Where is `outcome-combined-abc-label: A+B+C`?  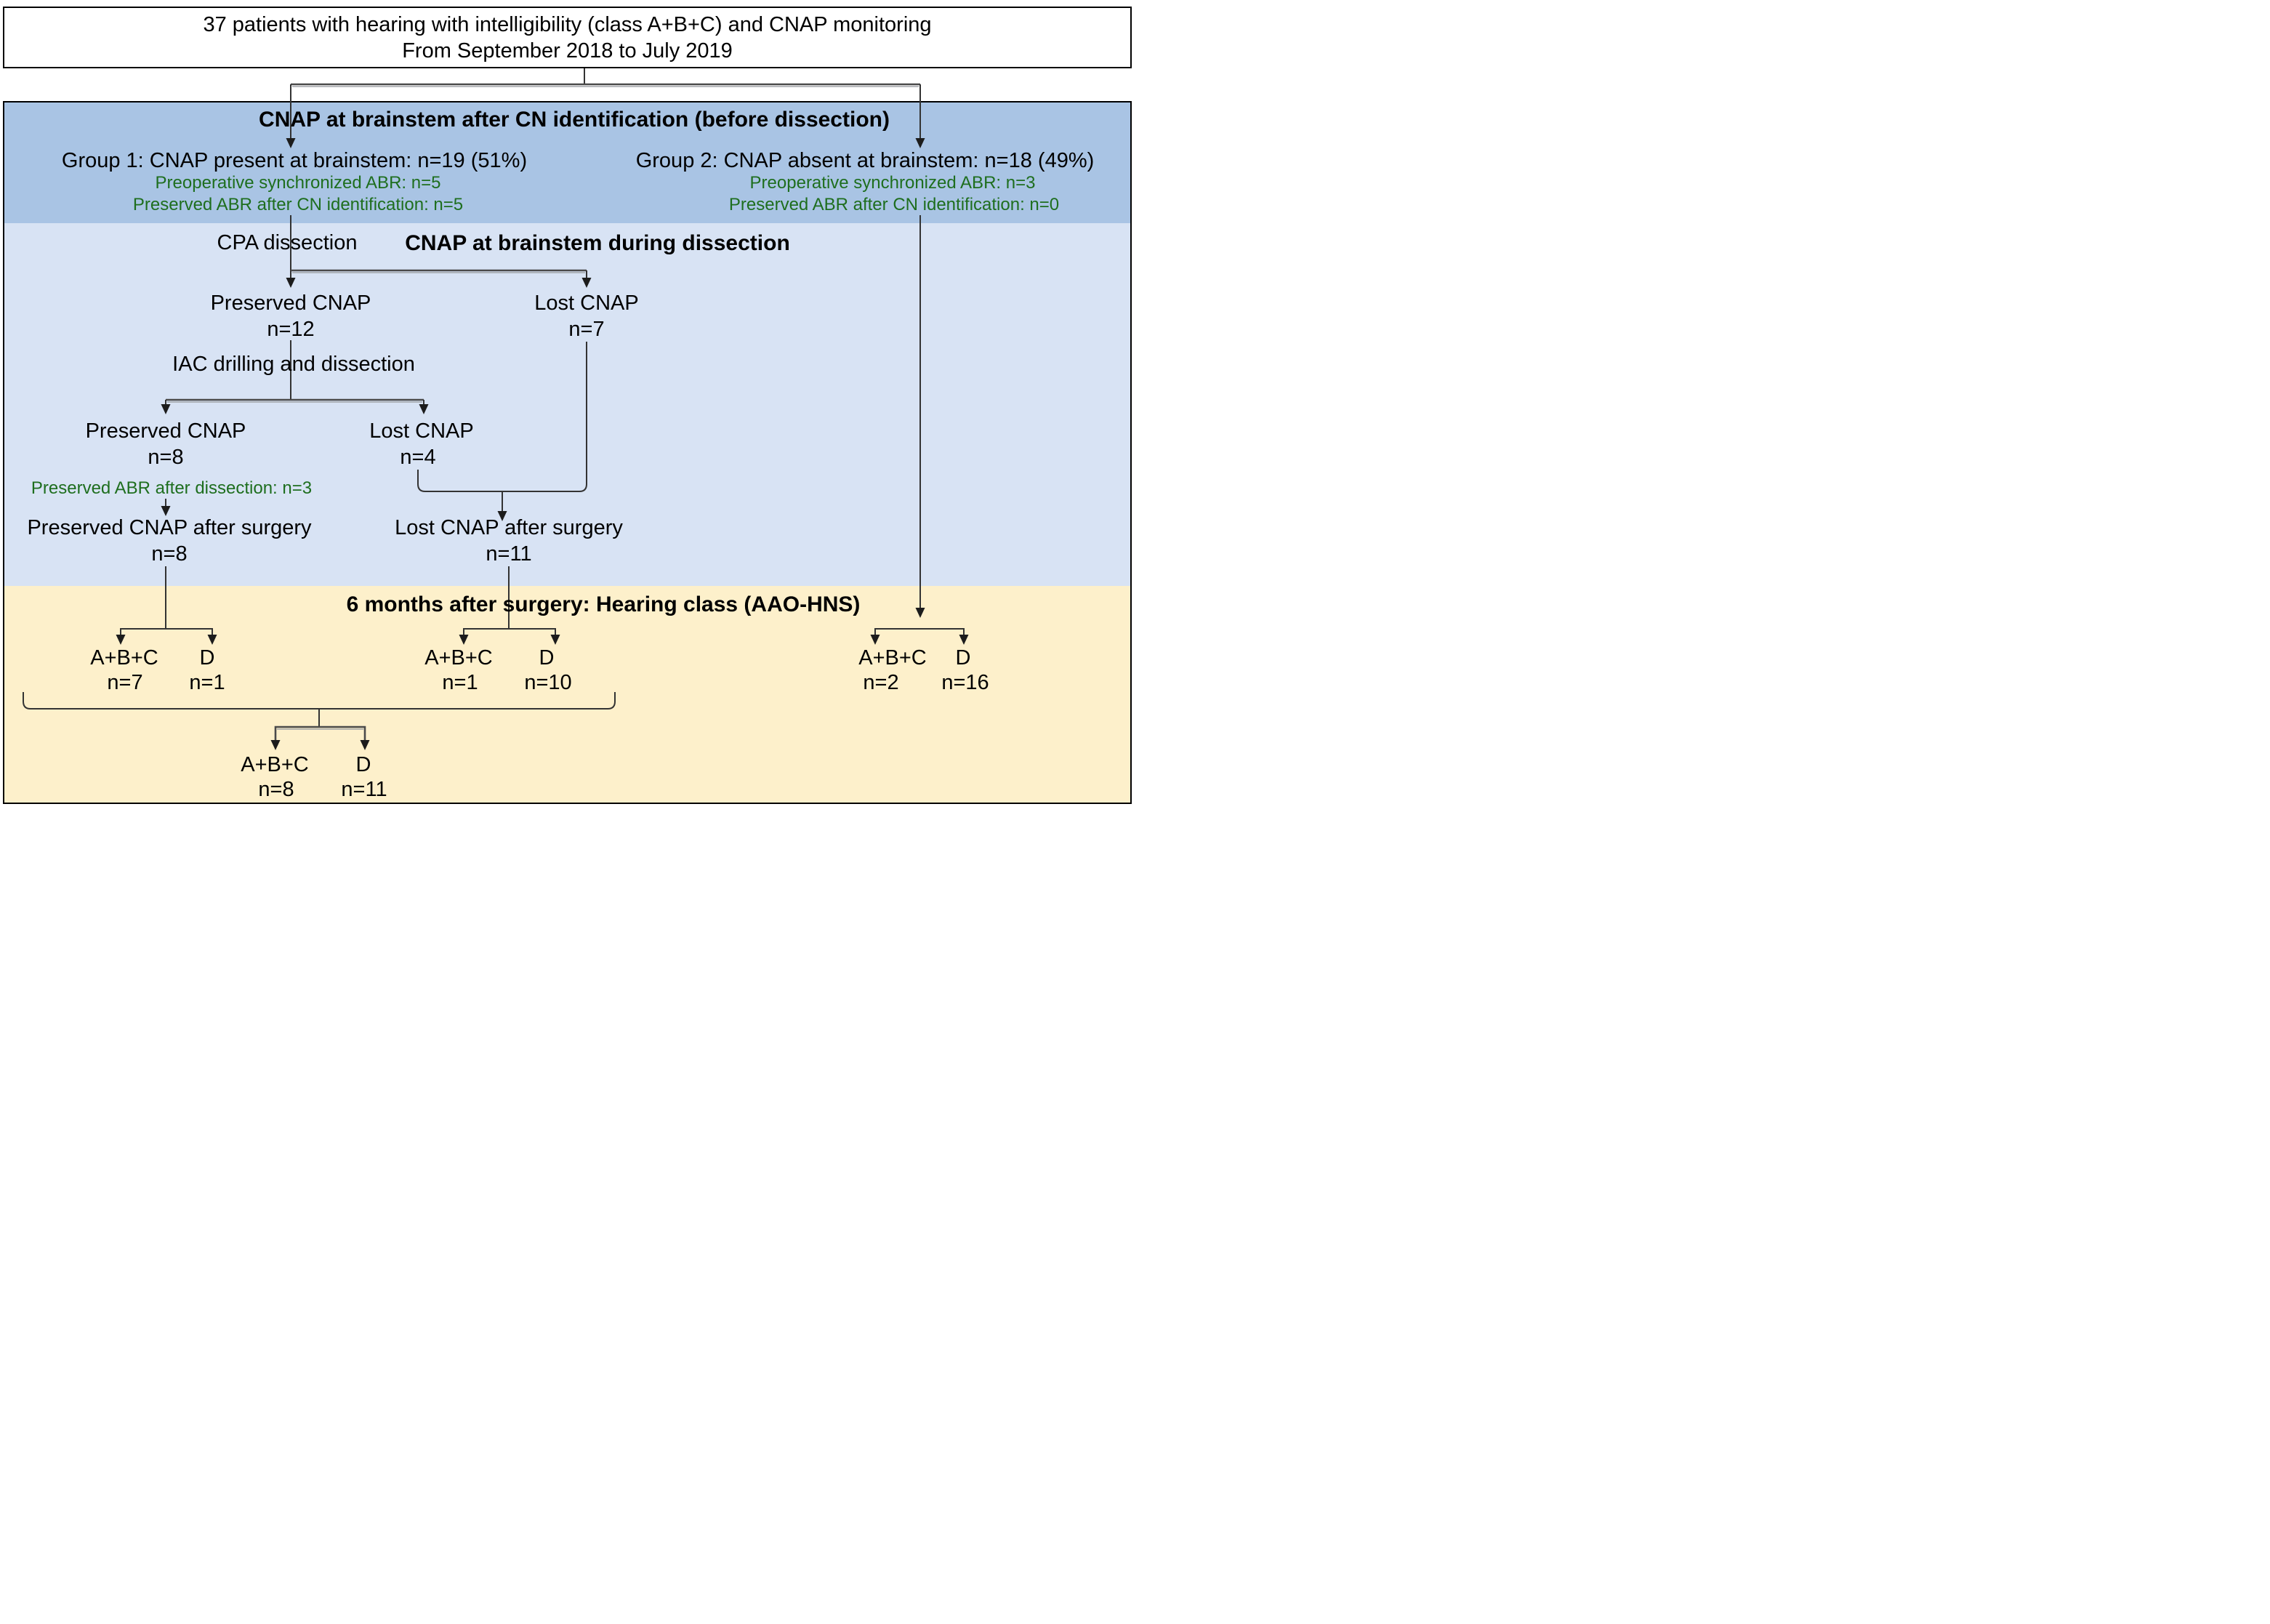
outcome-combined-abc-label: A+B+C is located at coordinates (275, 764).